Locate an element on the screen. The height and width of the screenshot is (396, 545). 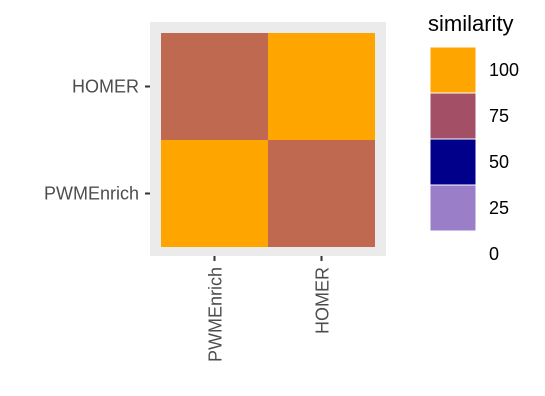
heatmap-cell-pwmenrich-homer is located at coordinates (214, 86).